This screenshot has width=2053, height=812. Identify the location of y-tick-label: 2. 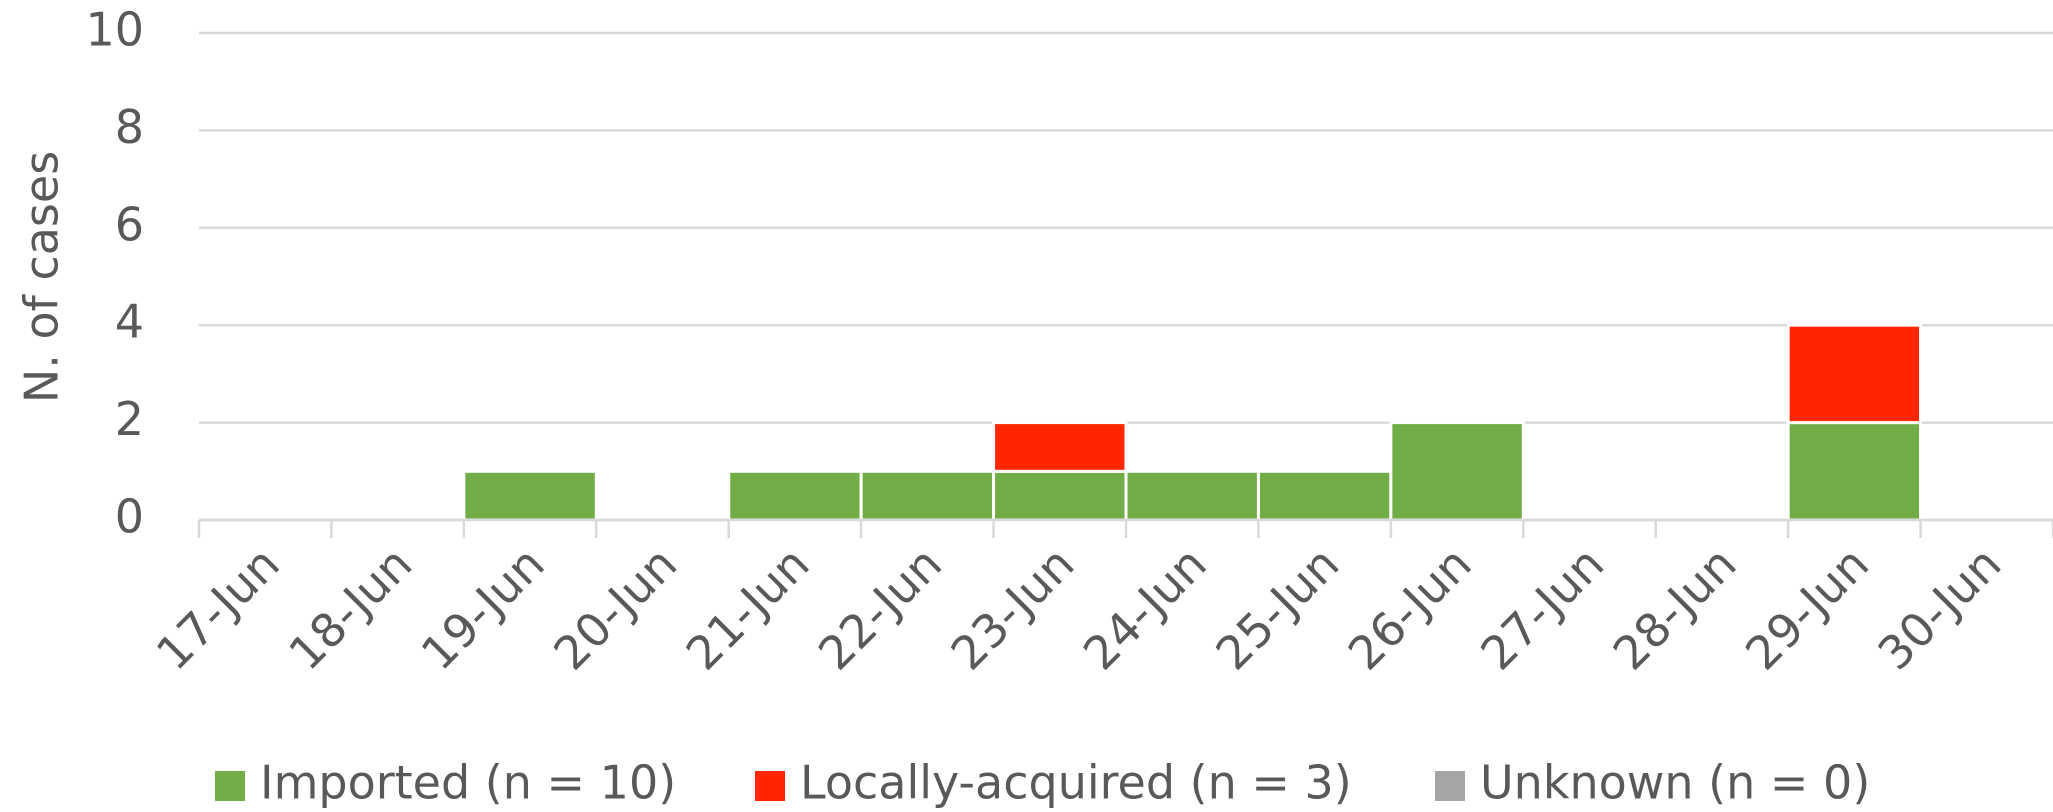
(129, 419).